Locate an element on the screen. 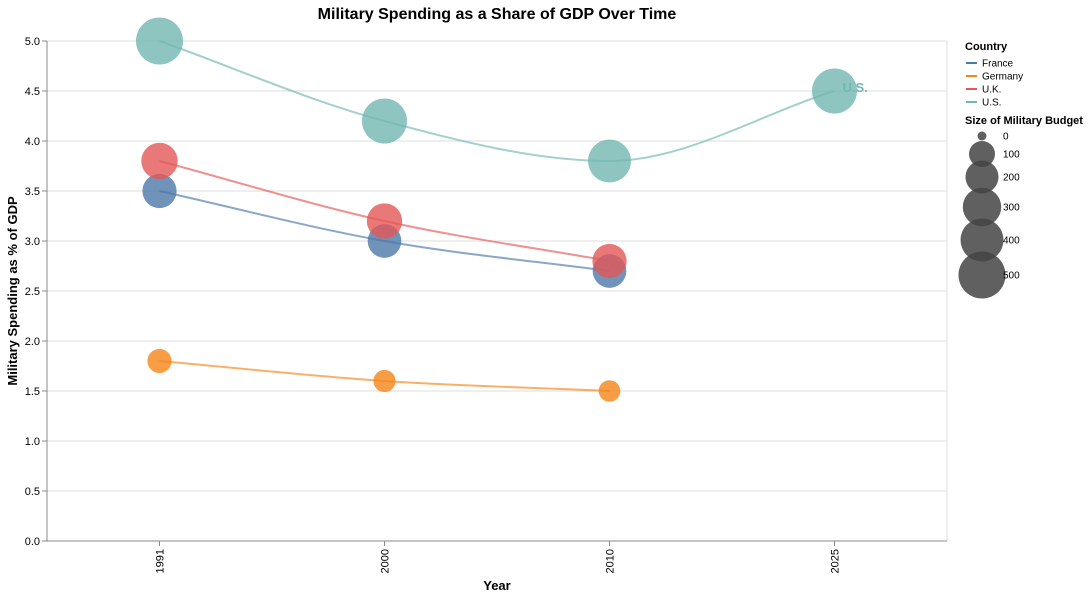 This screenshot has width=1088, height=598. y-tick-label: 5.0 is located at coordinates (32, 42).